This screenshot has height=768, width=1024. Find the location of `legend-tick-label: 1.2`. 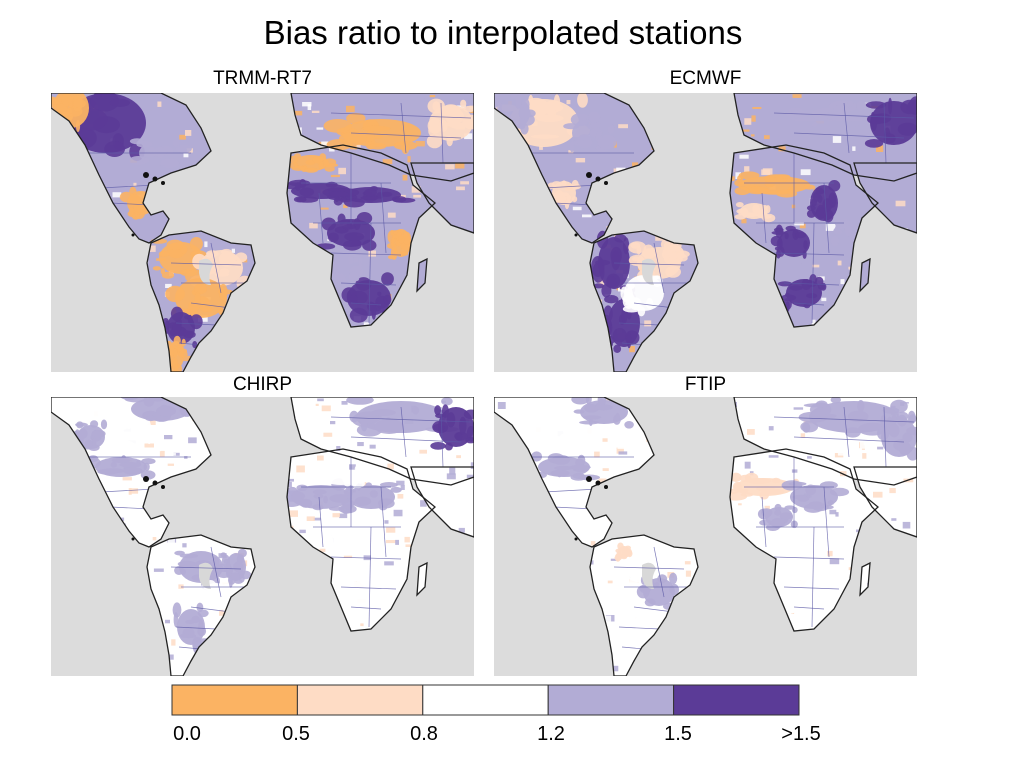

legend-tick-label: 1.2 is located at coordinates (551, 734).